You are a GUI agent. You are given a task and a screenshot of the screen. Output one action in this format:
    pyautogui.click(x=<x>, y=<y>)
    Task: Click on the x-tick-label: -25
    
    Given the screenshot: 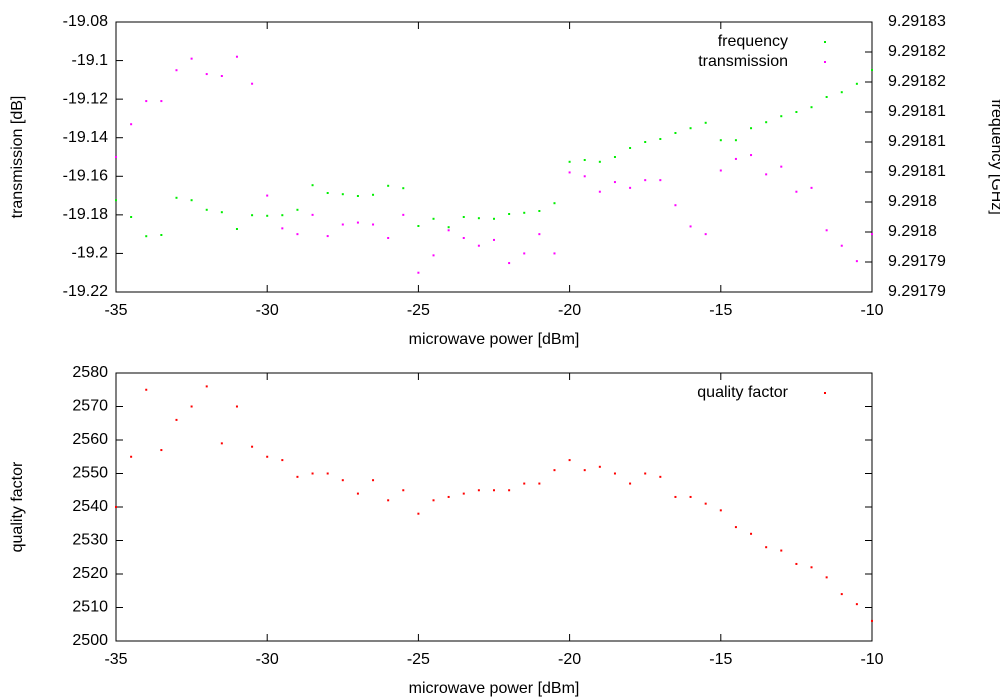 What is the action you would take?
    pyautogui.click(x=418, y=310)
    